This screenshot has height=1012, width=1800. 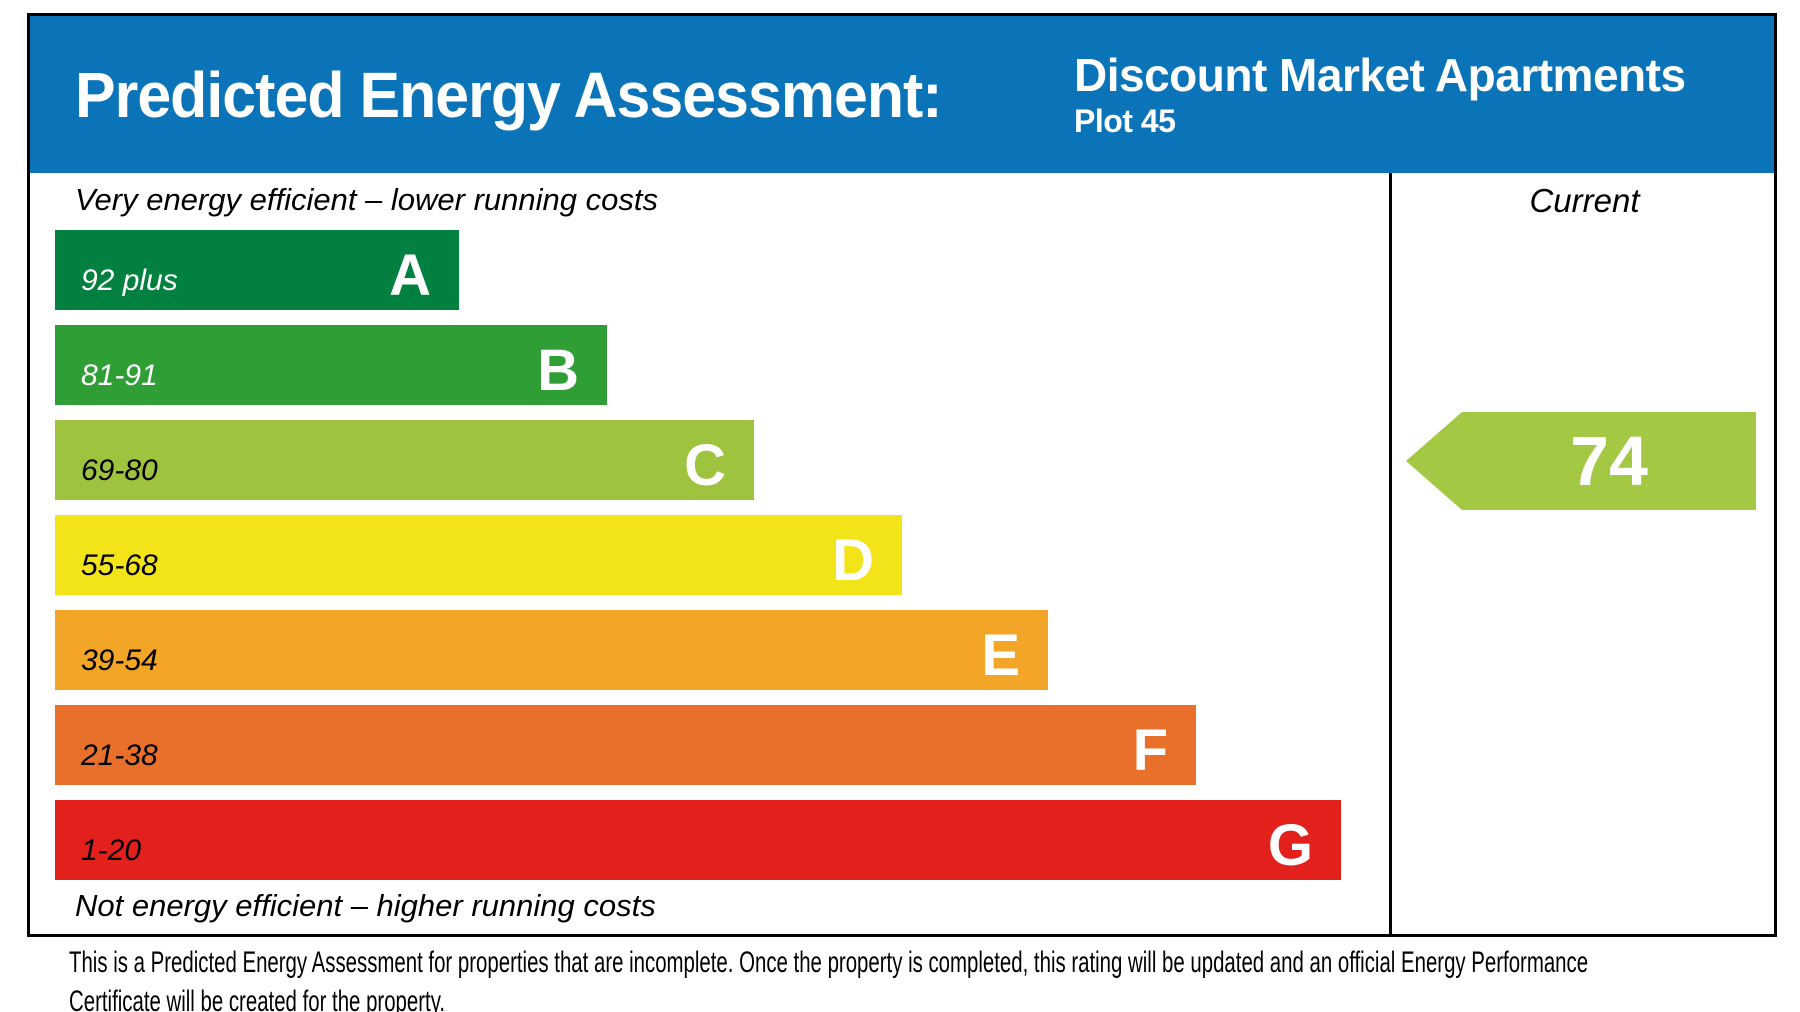 What do you see at coordinates (1434, 461) in the screenshot?
I see `arrow-tip-icon` at bounding box center [1434, 461].